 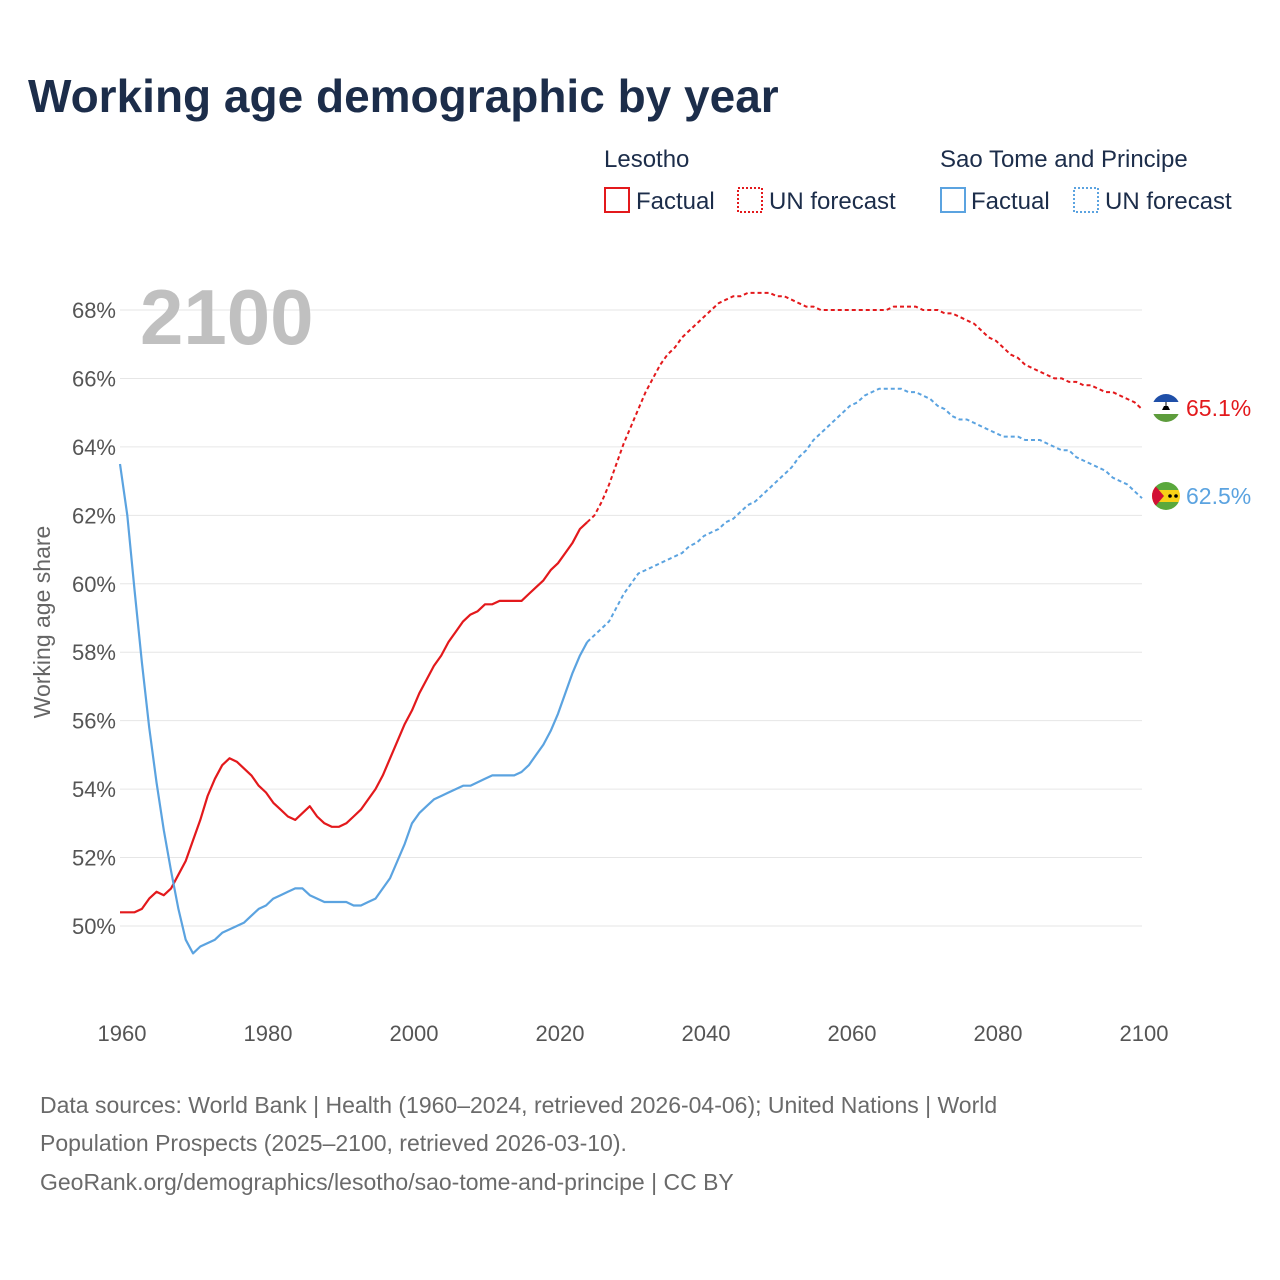 I want to click on x-tick-label: 2040, so click(x=706, y=1033).